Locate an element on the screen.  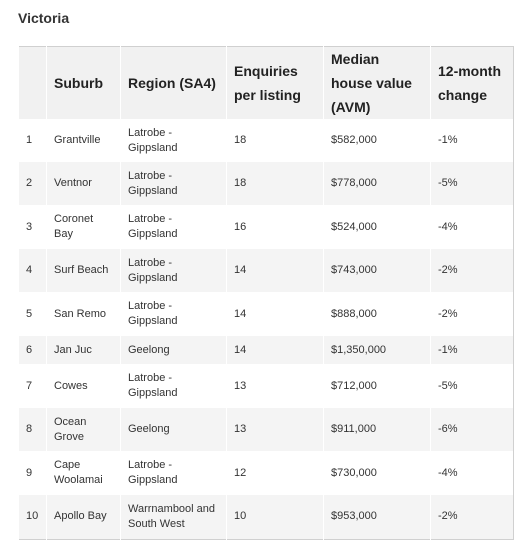
table-cell: 5 is located at coordinates (32, 314).